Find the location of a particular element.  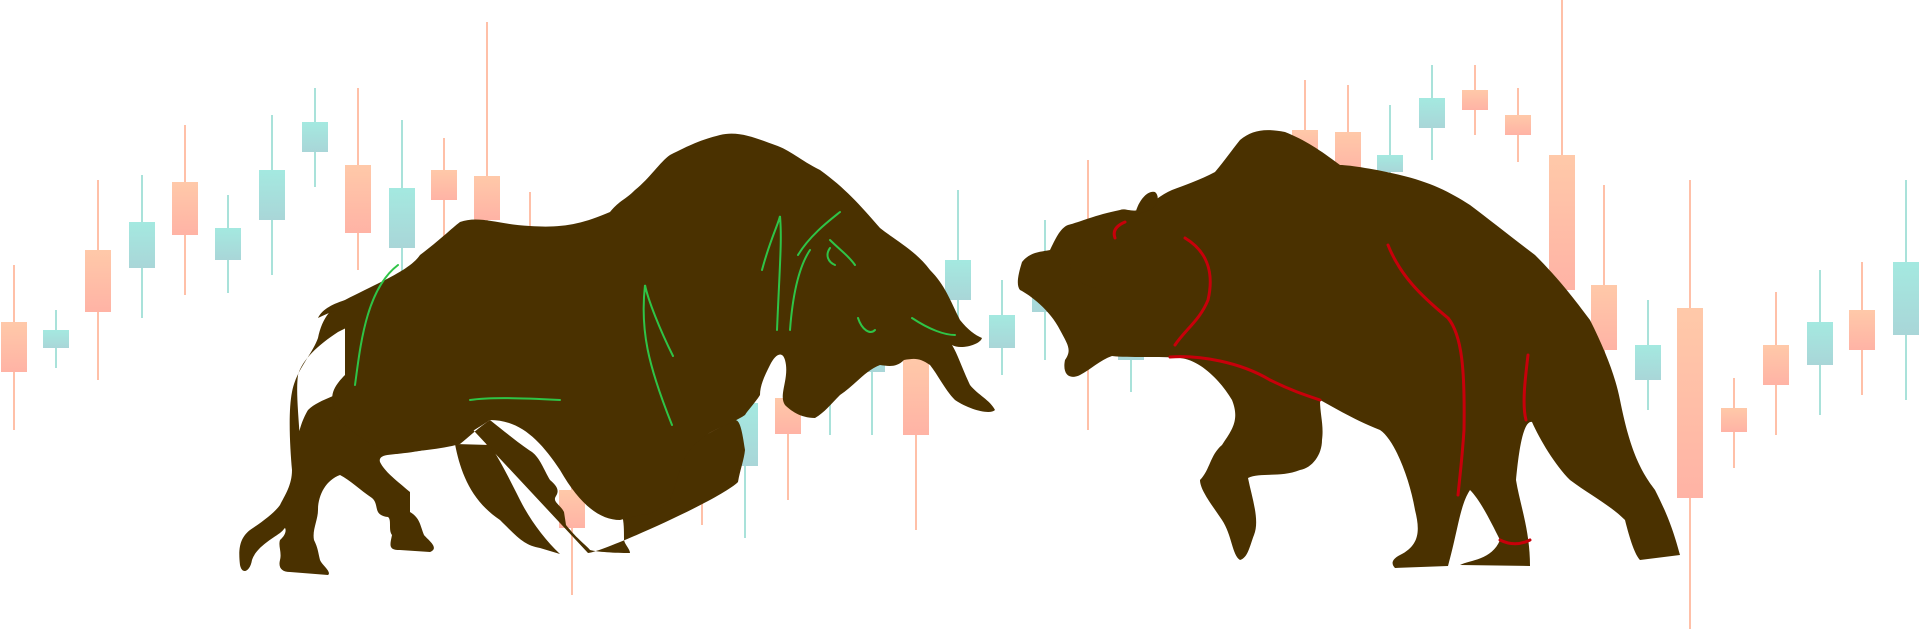

bull-accent-lines is located at coordinates (655, 318).